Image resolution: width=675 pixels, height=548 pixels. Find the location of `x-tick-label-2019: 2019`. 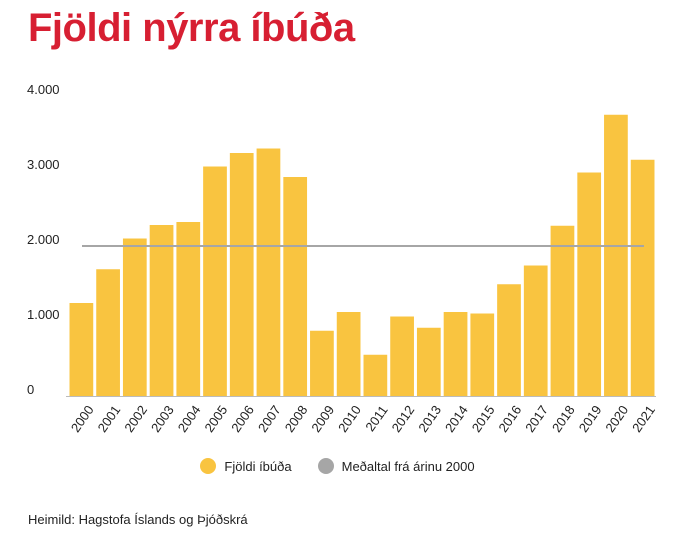

x-tick-label-2019: 2019 is located at coordinates (590, 419).